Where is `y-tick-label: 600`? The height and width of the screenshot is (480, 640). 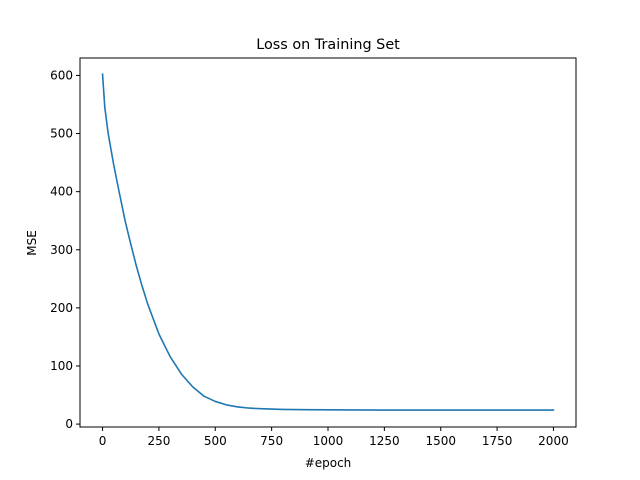 y-tick-label: 600 is located at coordinates (61, 75).